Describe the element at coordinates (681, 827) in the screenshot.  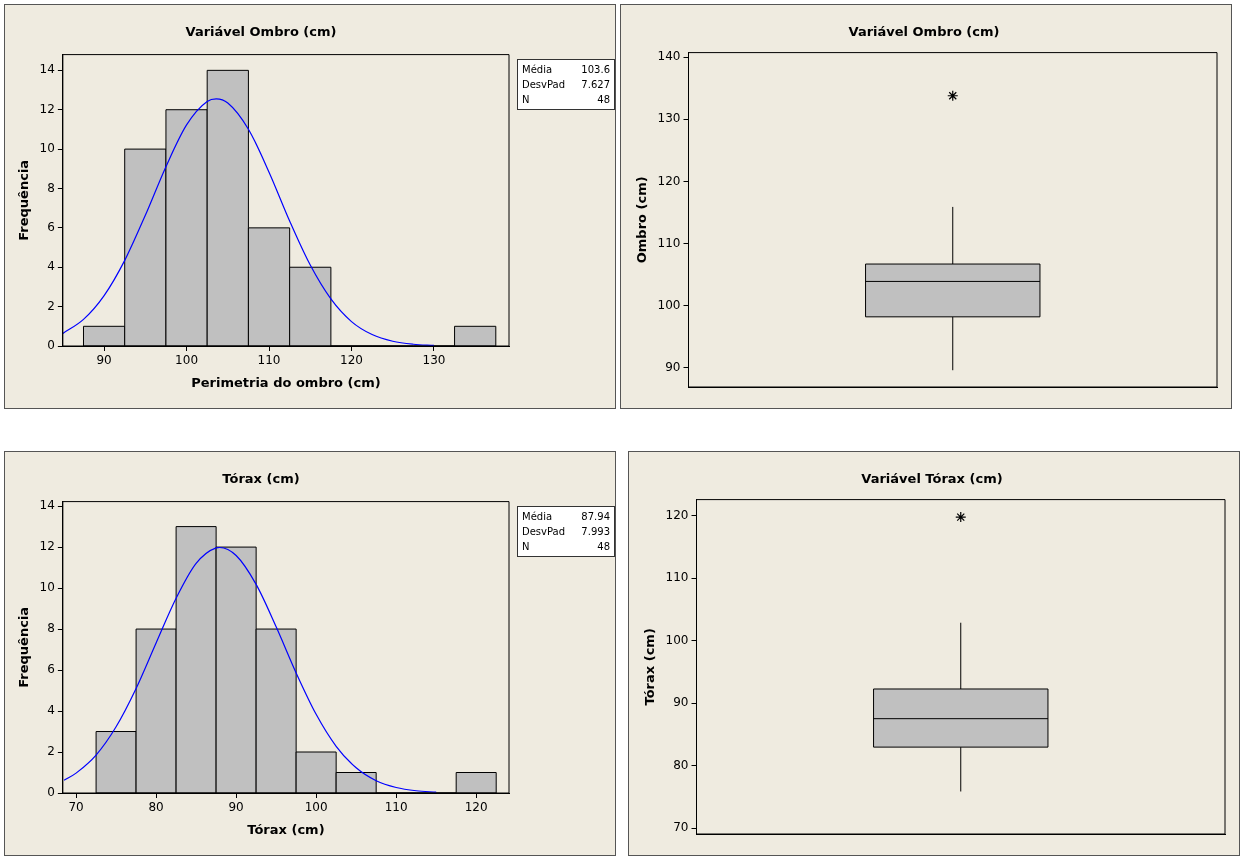
I see `y-tick-label: 70` at that location.